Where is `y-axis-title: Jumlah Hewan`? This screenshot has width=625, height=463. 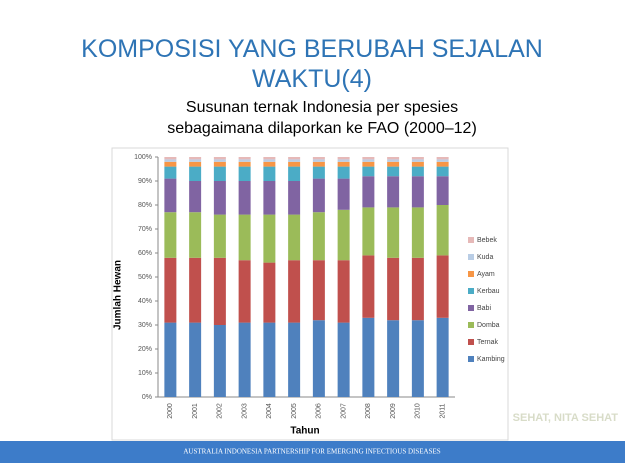 y-axis-title: Jumlah Hewan is located at coordinates (118, 295).